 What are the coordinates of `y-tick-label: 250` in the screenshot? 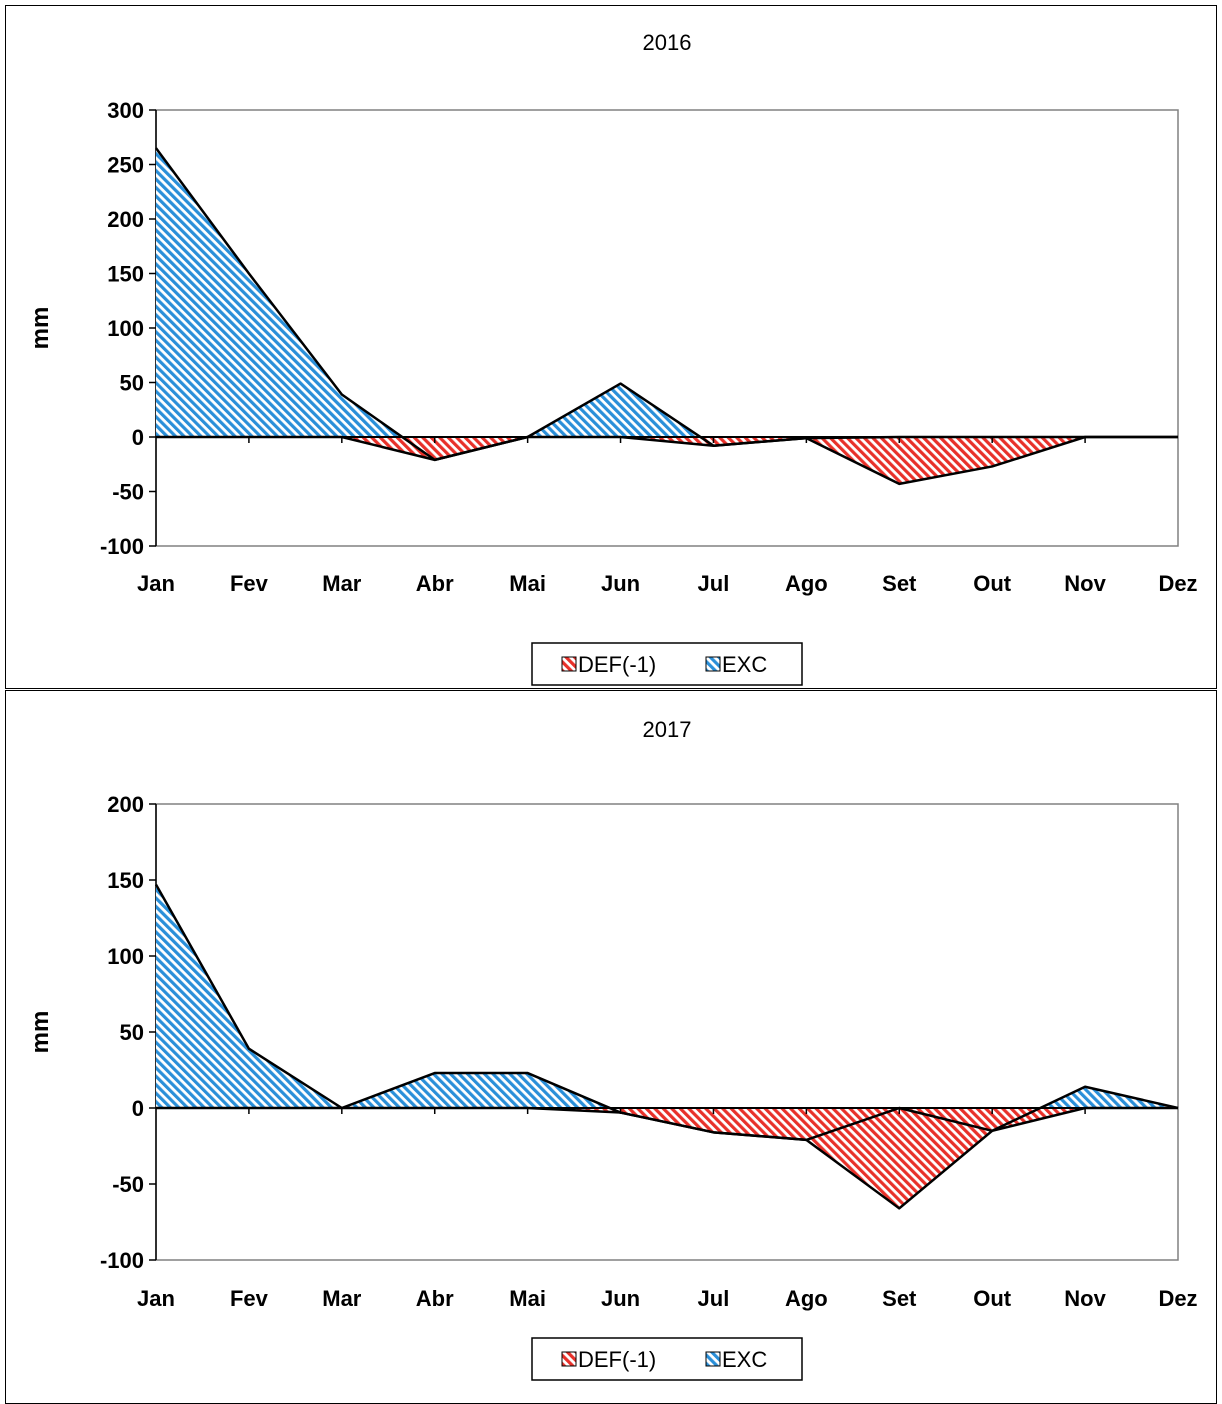 It's located at (125, 165).